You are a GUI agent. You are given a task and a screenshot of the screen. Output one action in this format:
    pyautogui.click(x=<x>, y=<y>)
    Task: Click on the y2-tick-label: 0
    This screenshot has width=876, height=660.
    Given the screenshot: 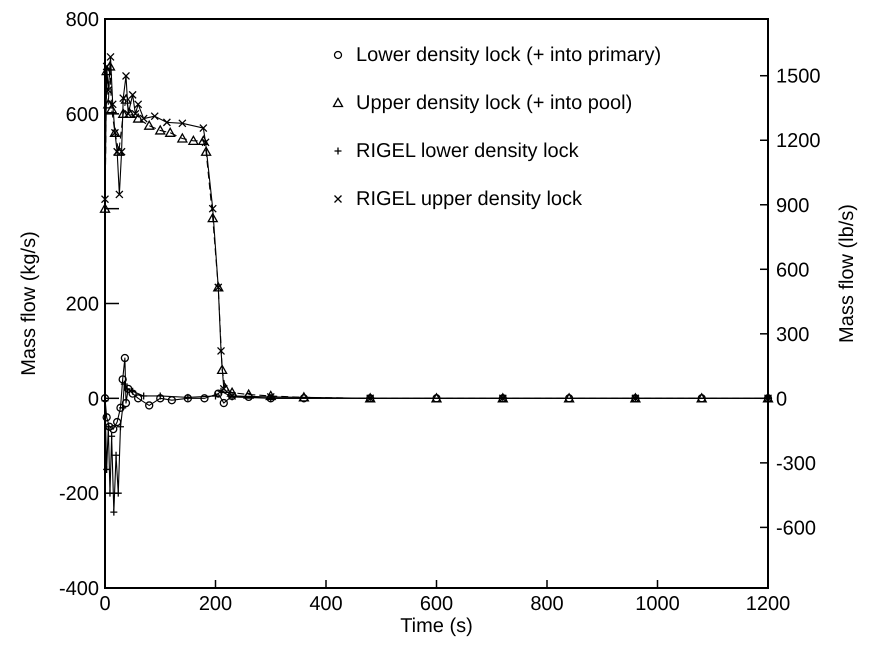 What is the action you would take?
    pyautogui.click(x=782, y=399)
    